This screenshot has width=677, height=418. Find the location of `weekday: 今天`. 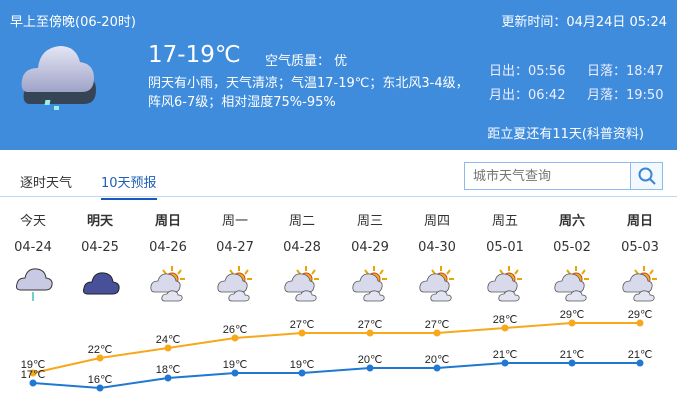

weekday: 今天 is located at coordinates (32, 221).